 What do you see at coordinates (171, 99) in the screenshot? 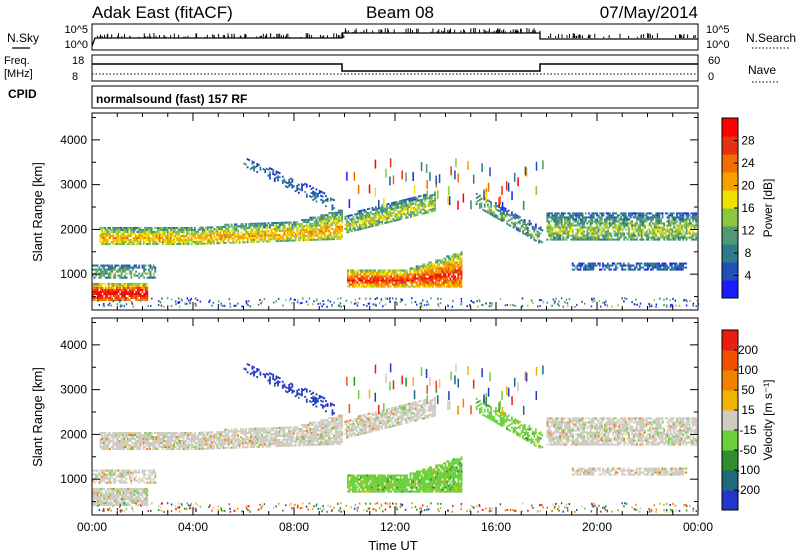
I see `cpid-text: normalsound (fast) 157 RF` at bounding box center [171, 99].